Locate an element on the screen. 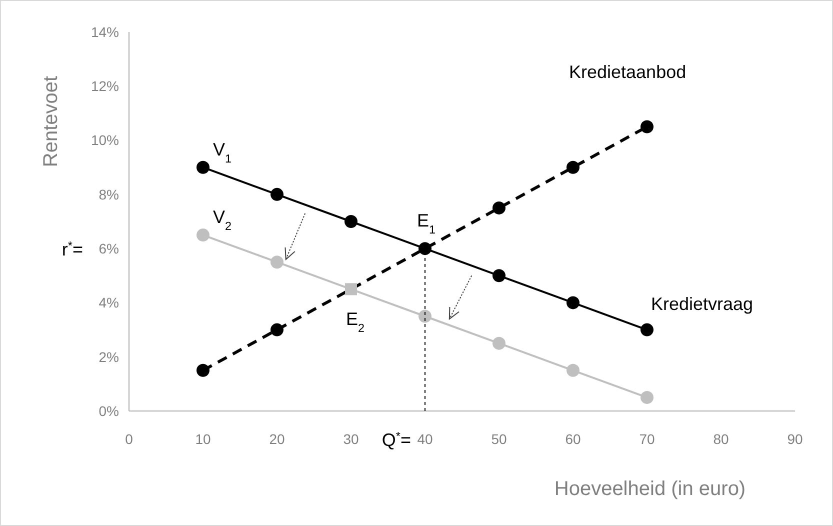  y-tick-label: 2% is located at coordinates (108, 356).